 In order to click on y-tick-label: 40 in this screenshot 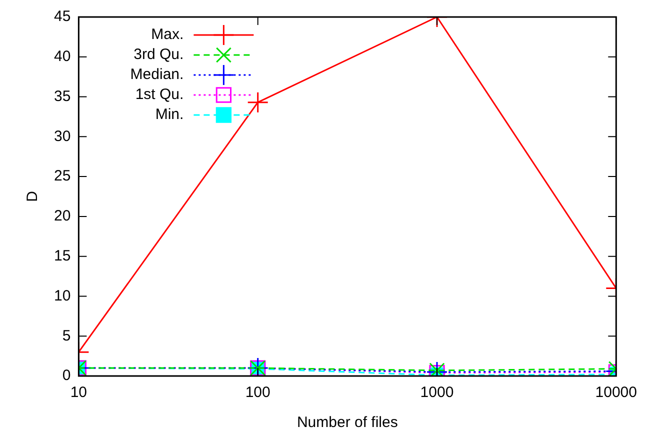, I will do `click(62, 57)`.